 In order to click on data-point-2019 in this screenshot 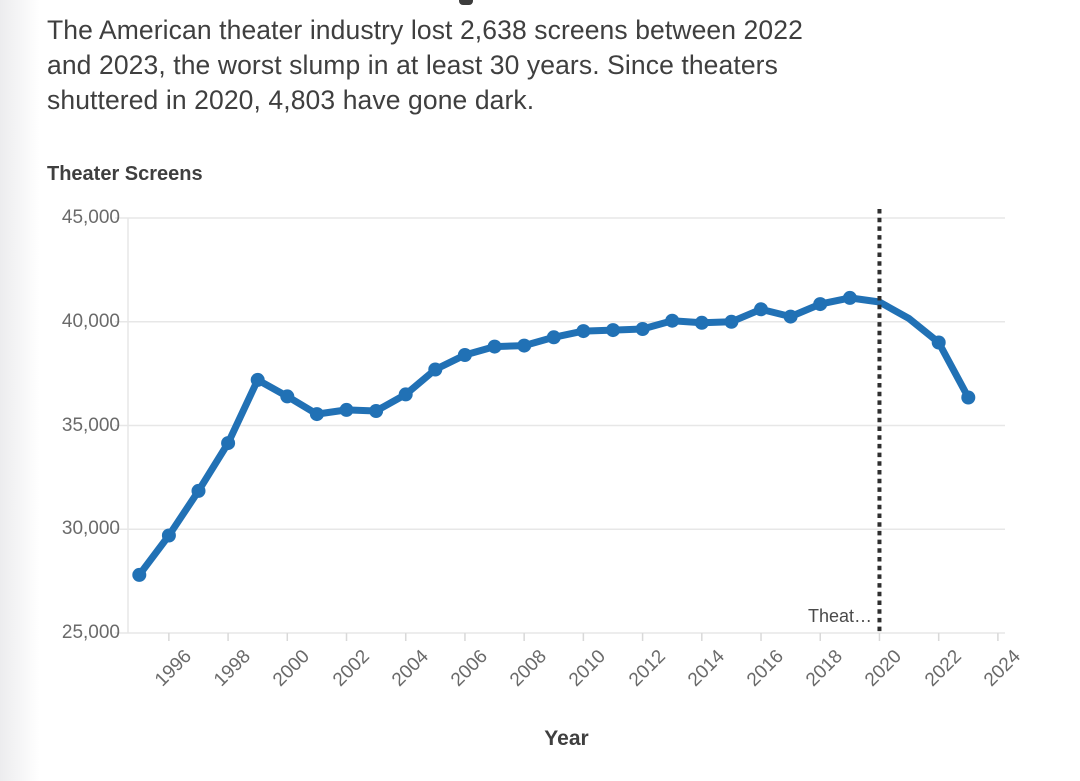, I will do `click(849, 297)`.